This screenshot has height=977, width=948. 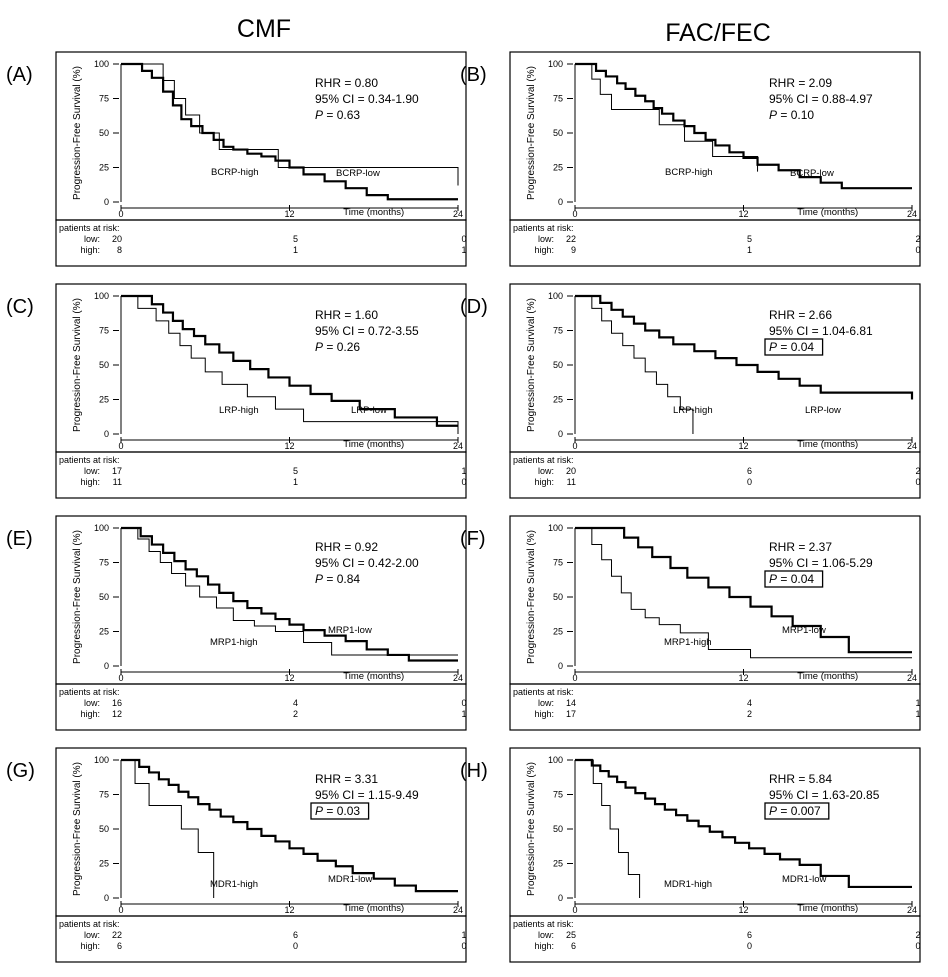 I want to click on risk-low-count: 1, so click(x=917, y=703).